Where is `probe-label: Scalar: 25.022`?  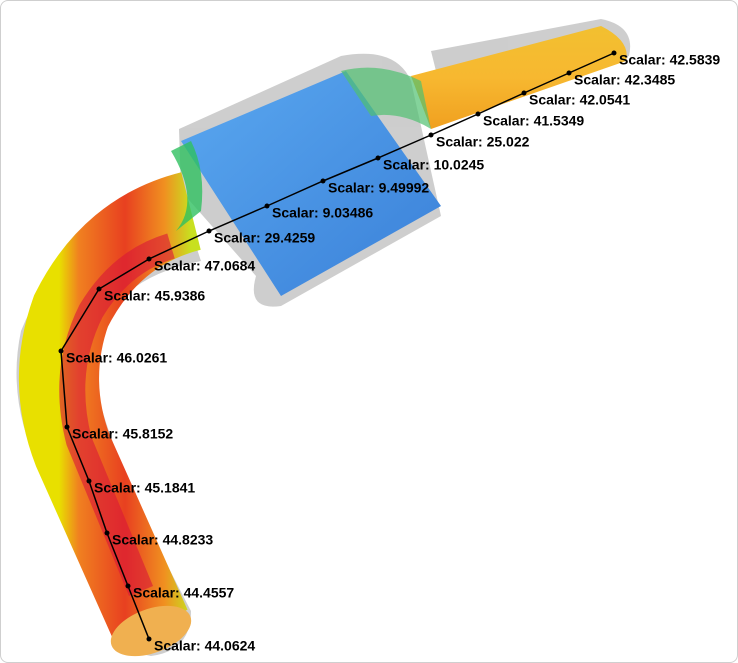 probe-label: Scalar: 25.022 is located at coordinates (483, 142).